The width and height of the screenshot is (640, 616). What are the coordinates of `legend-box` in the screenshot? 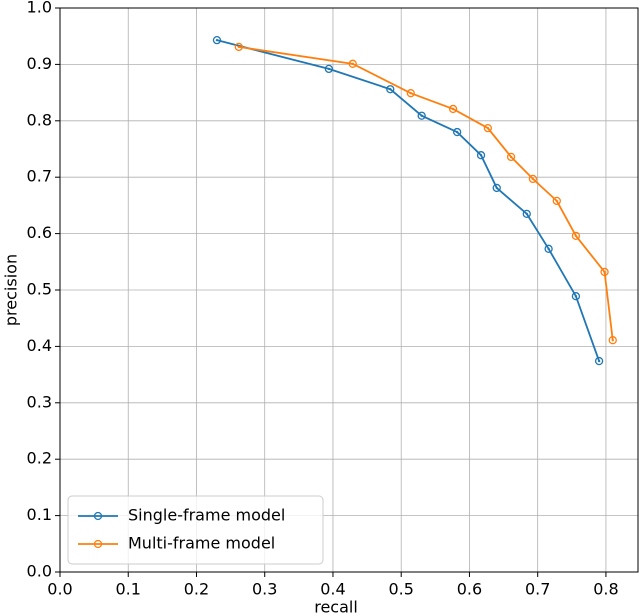 It's located at (195, 530).